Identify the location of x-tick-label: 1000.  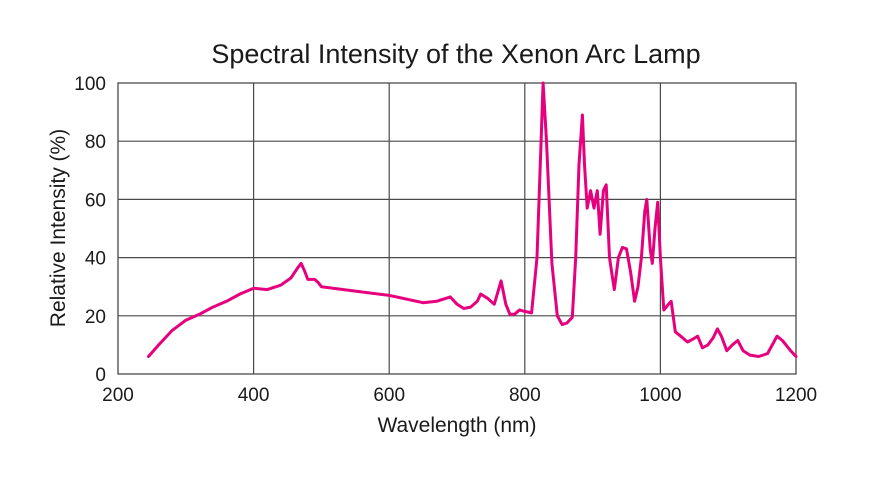
(660, 395).